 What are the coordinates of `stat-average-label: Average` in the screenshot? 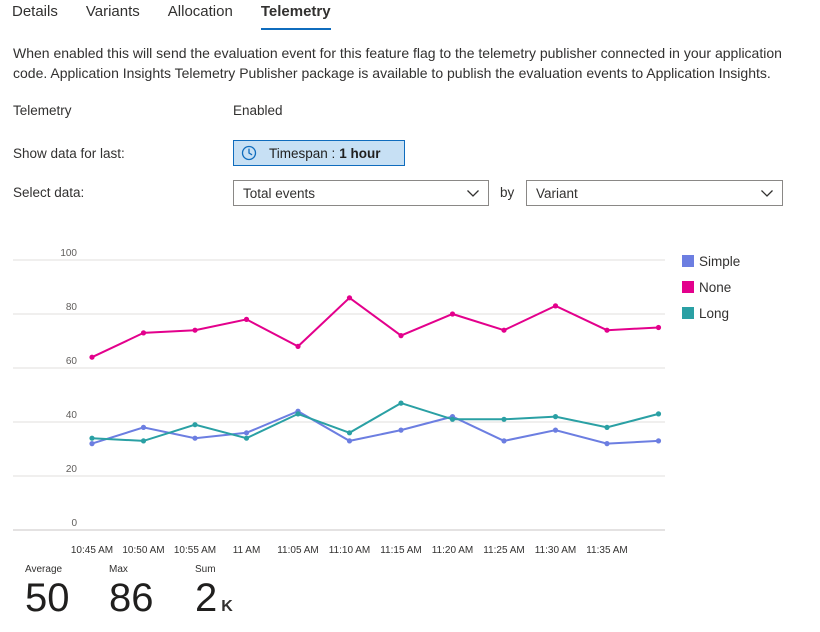 It's located at (44, 569).